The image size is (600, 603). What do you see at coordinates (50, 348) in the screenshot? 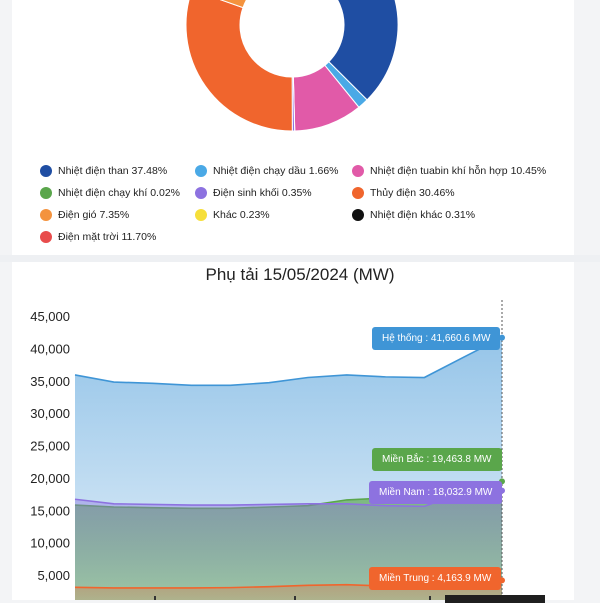
I see `y-tick-label: 40,000` at bounding box center [50, 348].